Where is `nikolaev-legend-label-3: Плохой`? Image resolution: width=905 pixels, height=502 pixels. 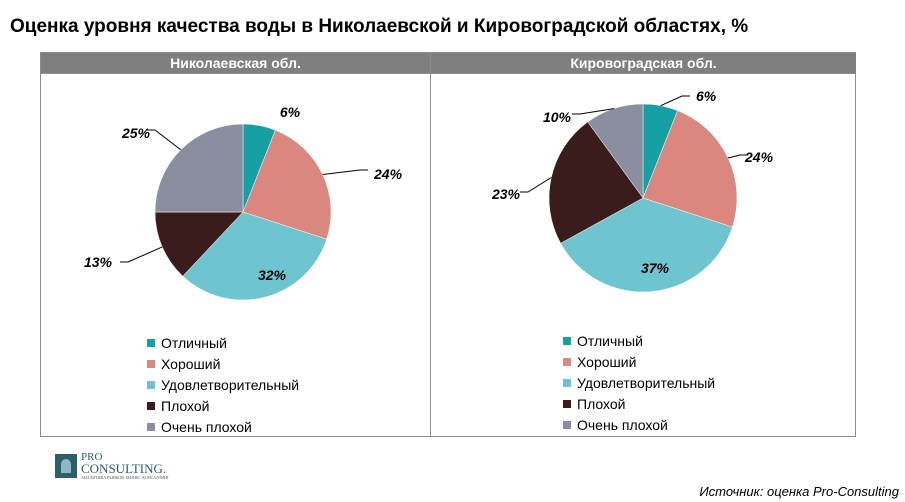
nikolaev-legend-label-3: Плохой is located at coordinates (185, 405).